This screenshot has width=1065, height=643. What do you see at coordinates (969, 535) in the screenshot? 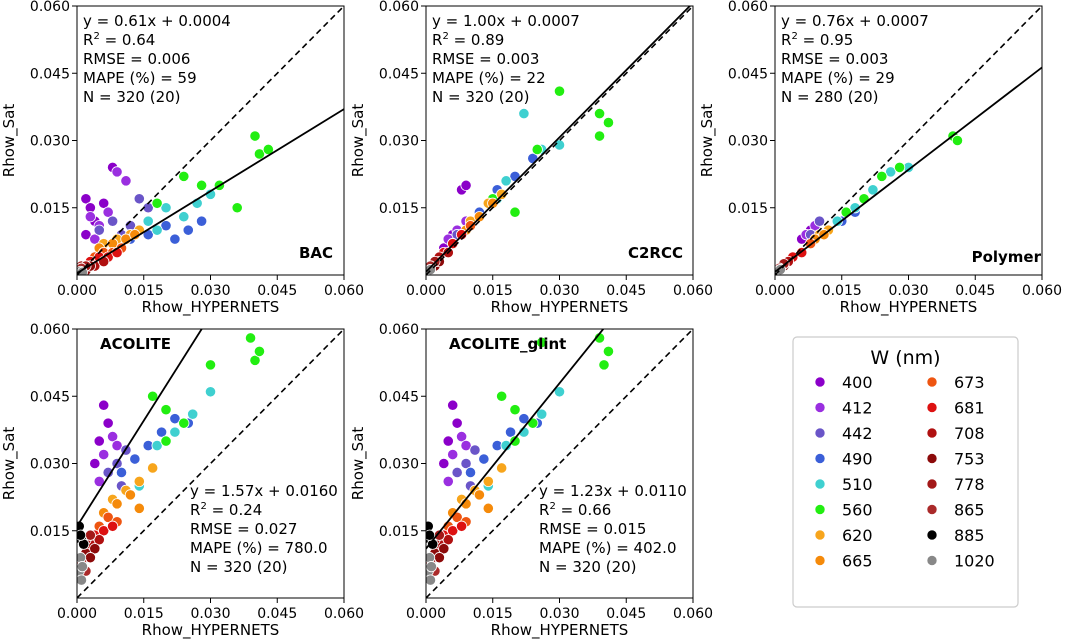
I see `legend-label-885: 885` at bounding box center [969, 535].